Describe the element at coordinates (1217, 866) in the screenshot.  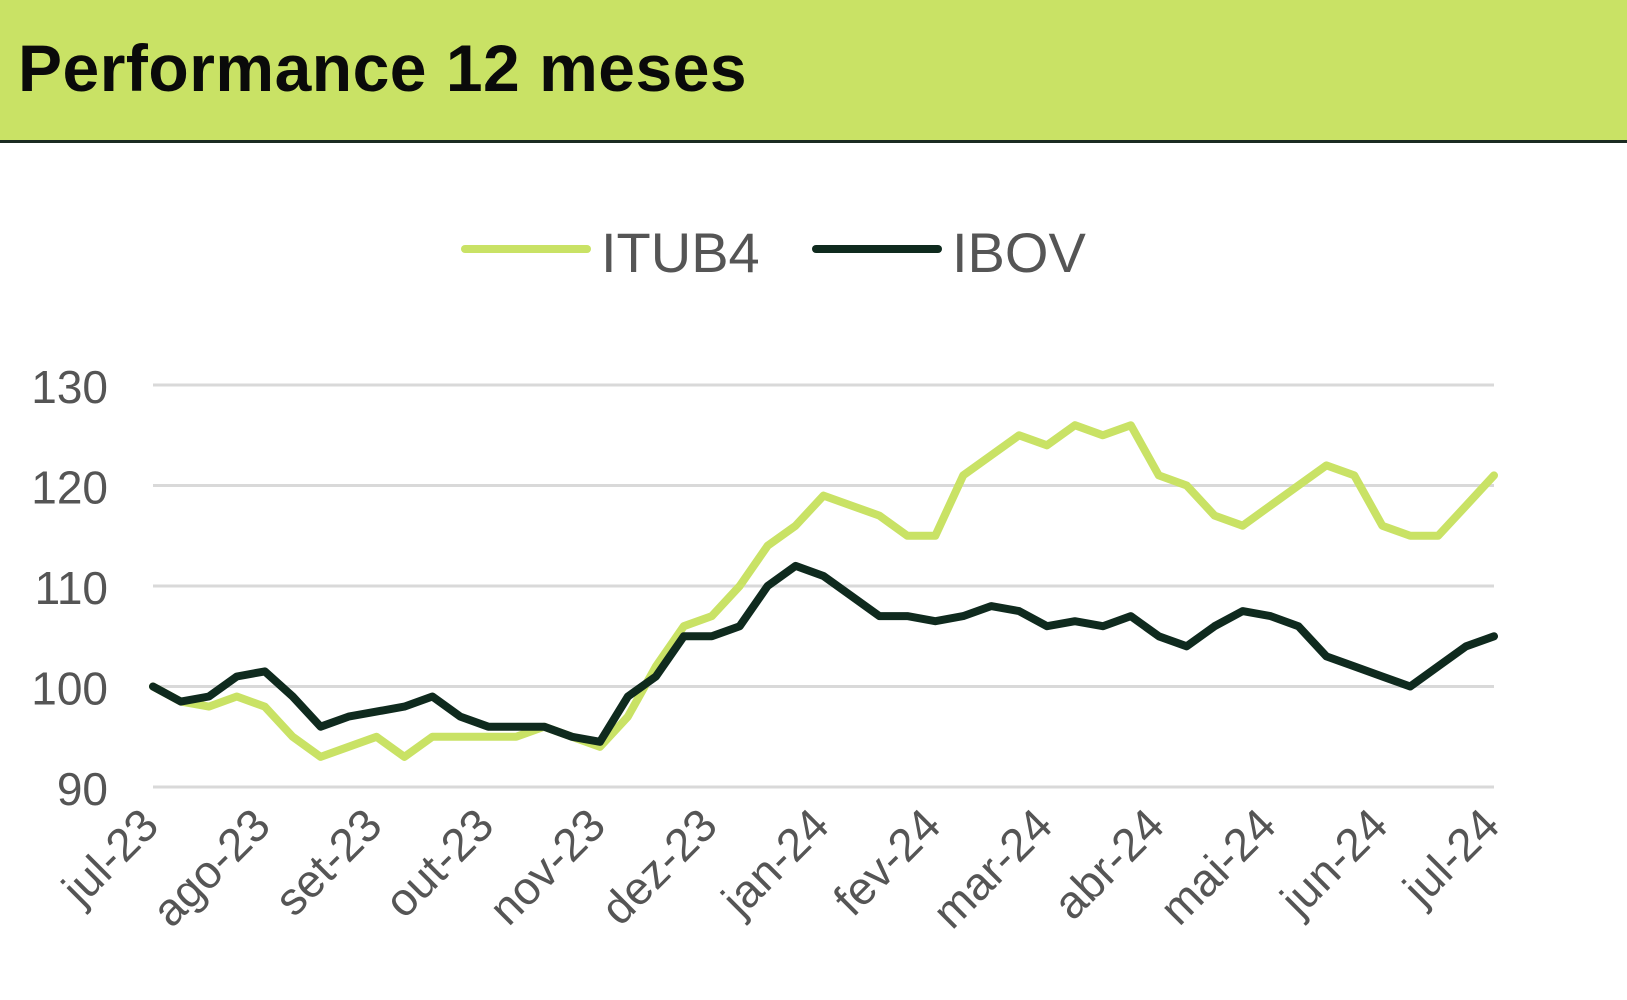
I see `x-tick-label: mai-24` at that location.